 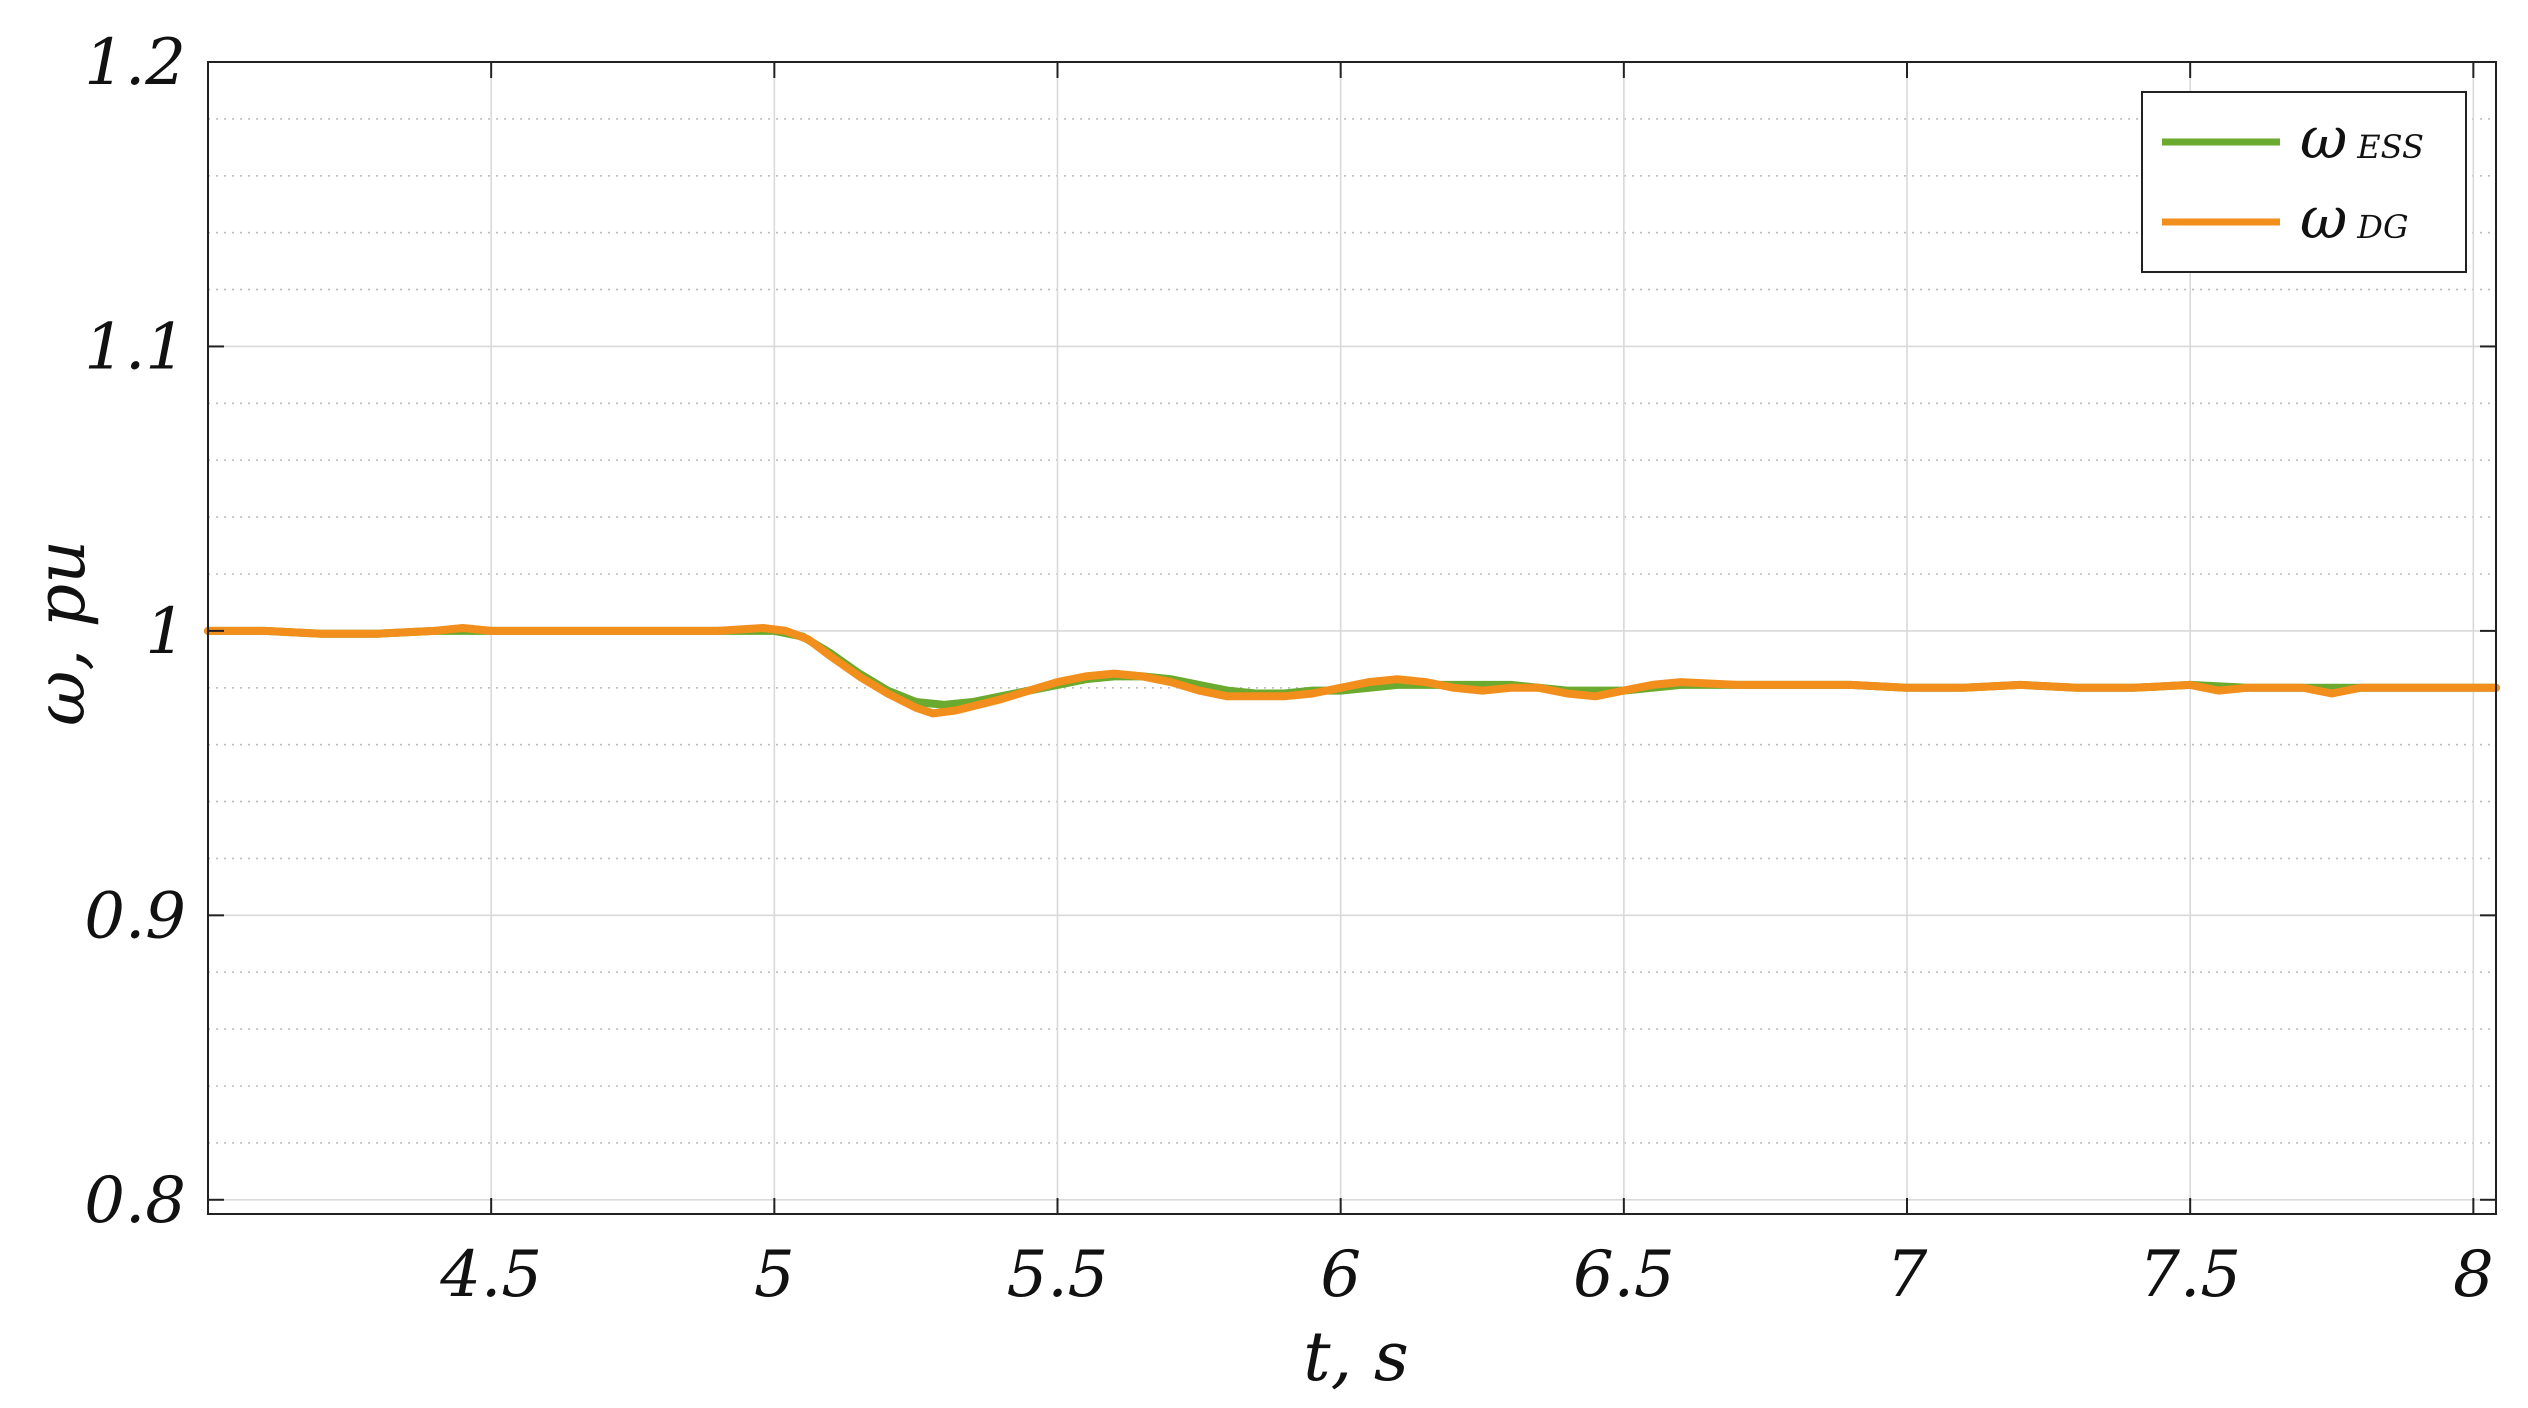 I want to click on y-axis-label: ω, pu, so click(x=61, y=633).